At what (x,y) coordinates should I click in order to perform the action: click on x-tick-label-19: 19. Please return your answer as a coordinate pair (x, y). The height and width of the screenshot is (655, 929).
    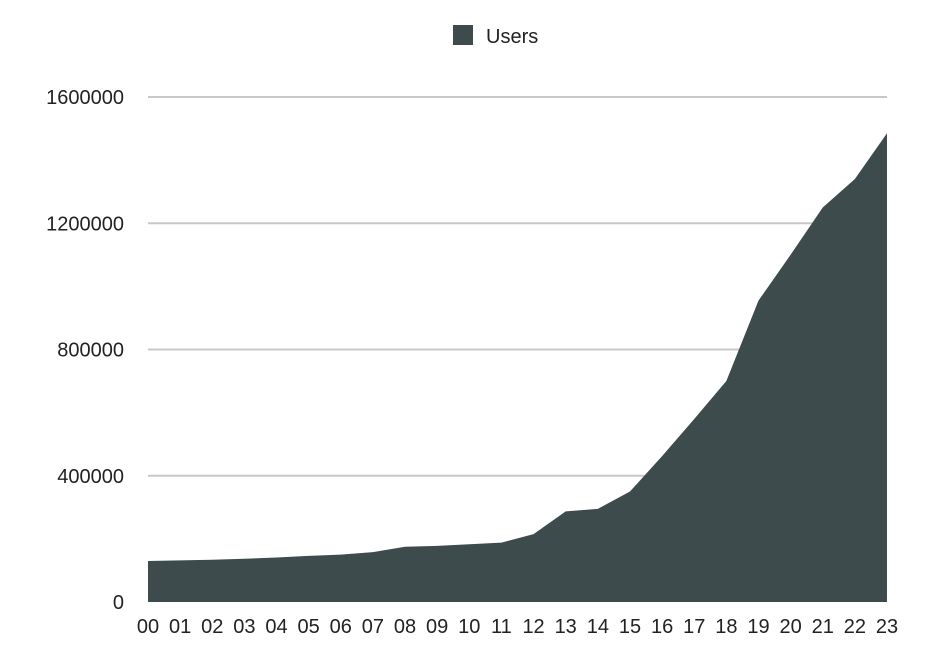
    Looking at the image, I should click on (758, 627).